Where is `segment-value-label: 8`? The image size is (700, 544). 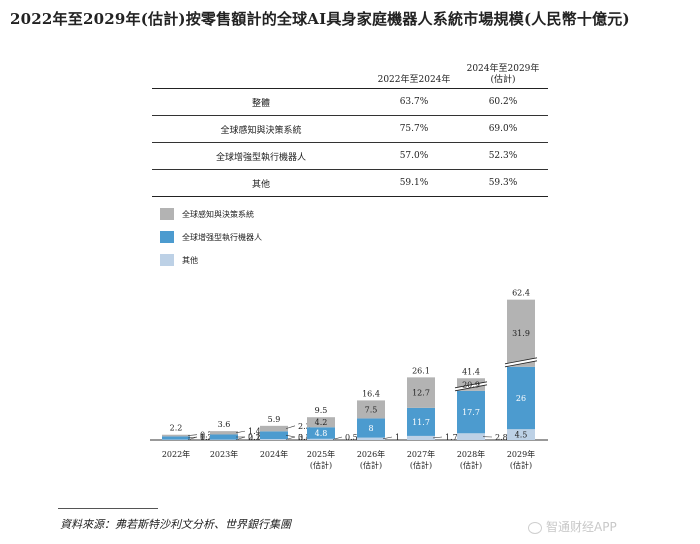 segment-value-label: 8 is located at coordinates (370, 428).